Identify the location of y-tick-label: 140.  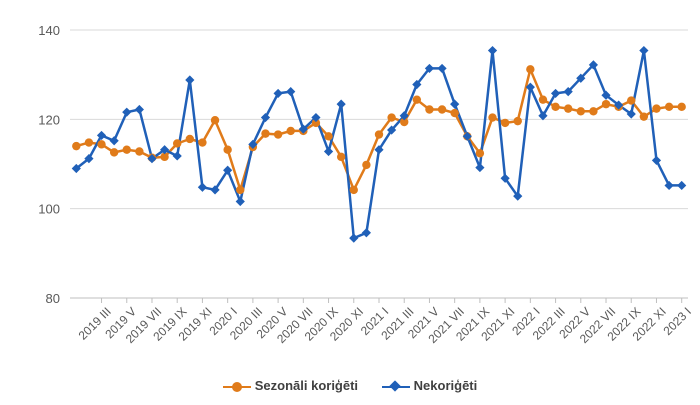
(49, 30).